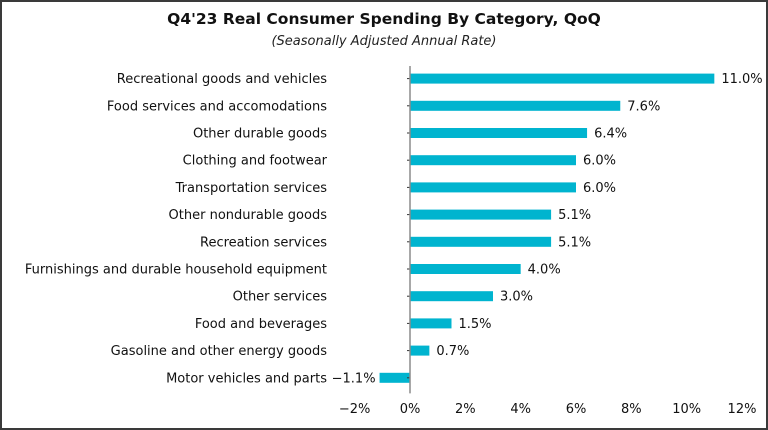  What do you see at coordinates (261, 324) in the screenshot?
I see `category-label: Food and beverages` at bounding box center [261, 324].